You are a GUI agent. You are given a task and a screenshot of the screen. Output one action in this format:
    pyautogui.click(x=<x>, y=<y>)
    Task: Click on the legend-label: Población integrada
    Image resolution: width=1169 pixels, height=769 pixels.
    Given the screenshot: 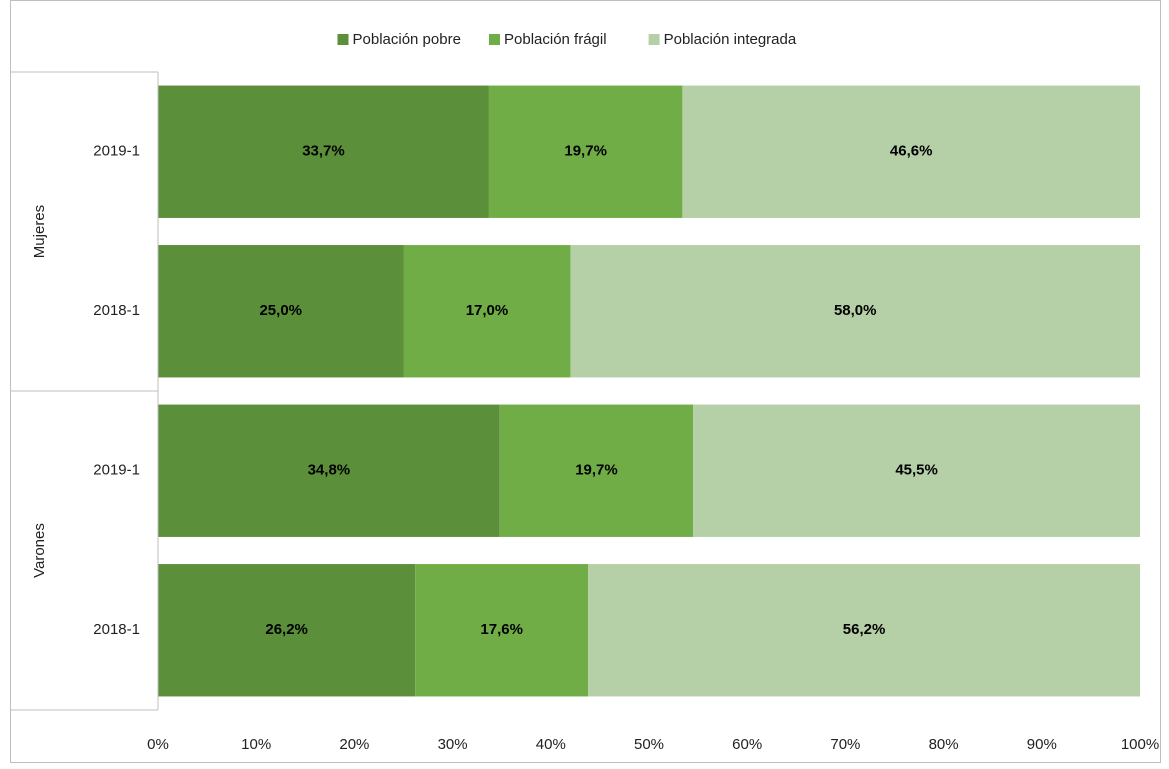 What is the action you would take?
    pyautogui.click(x=730, y=39)
    